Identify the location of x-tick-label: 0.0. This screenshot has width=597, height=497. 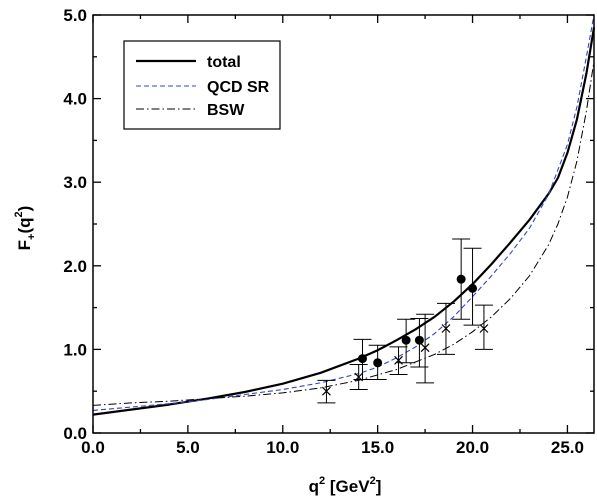
(93, 447).